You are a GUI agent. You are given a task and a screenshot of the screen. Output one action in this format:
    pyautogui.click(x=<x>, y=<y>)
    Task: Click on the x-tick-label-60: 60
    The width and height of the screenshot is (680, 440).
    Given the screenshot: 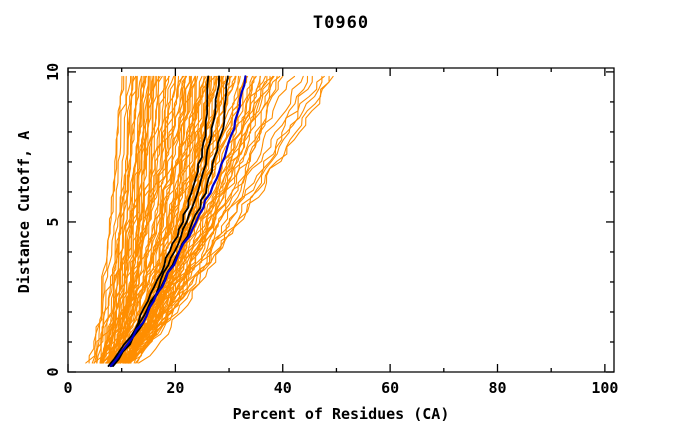 What is the action you would take?
    pyautogui.click(x=390, y=388)
    